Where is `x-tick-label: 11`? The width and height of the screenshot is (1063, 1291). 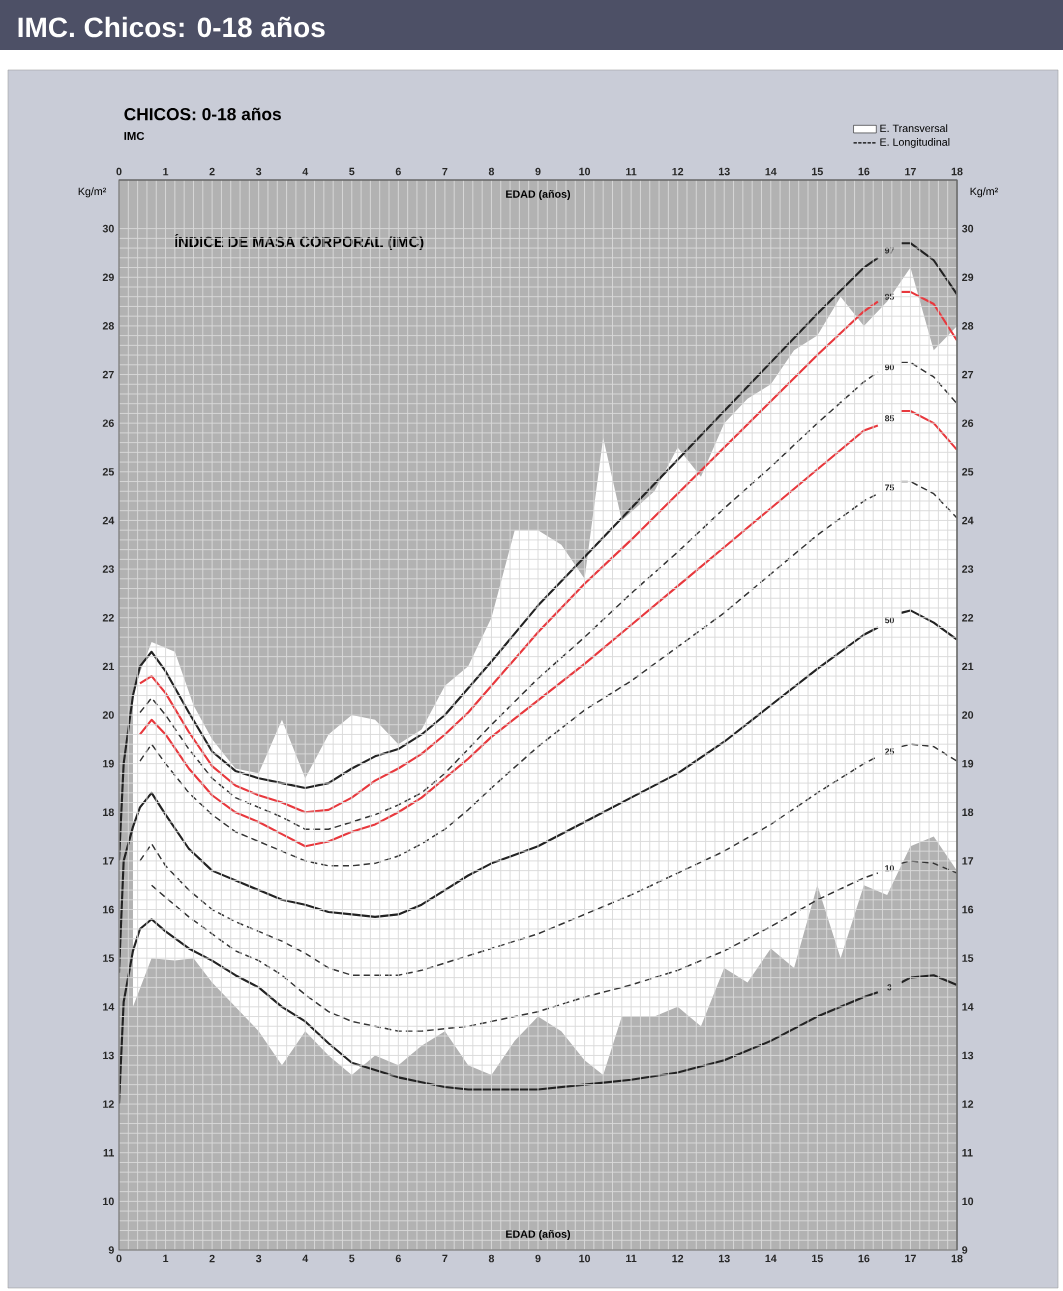 x-tick-label: 11 is located at coordinates (631, 171).